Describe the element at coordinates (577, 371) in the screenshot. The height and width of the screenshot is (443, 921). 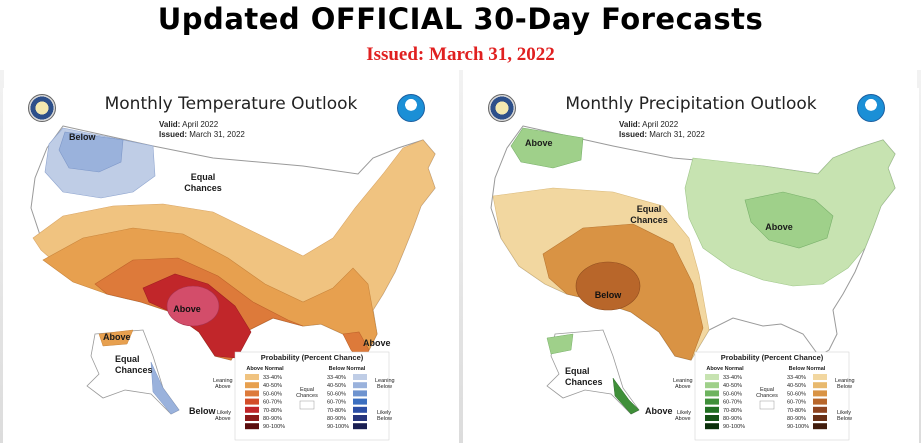
I see `region-label-equal-chances-alaska-line1: Equal` at that location.